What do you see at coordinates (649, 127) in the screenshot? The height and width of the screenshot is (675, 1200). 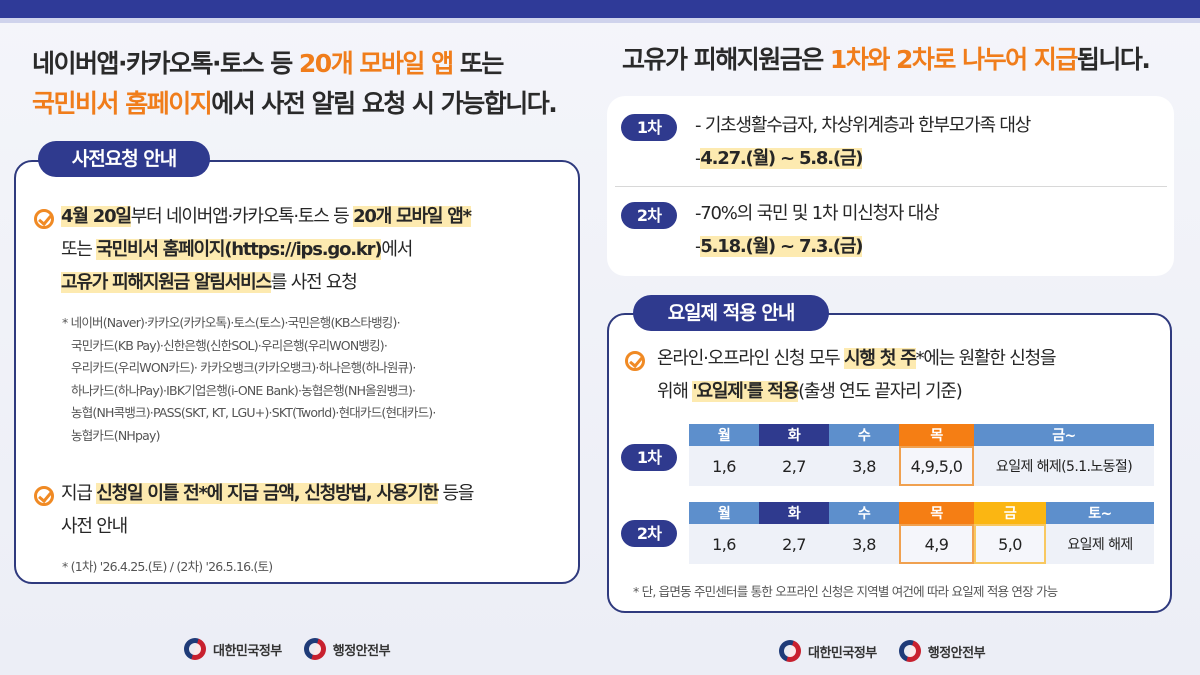 I see `badge-round-1: 1차` at bounding box center [649, 127].